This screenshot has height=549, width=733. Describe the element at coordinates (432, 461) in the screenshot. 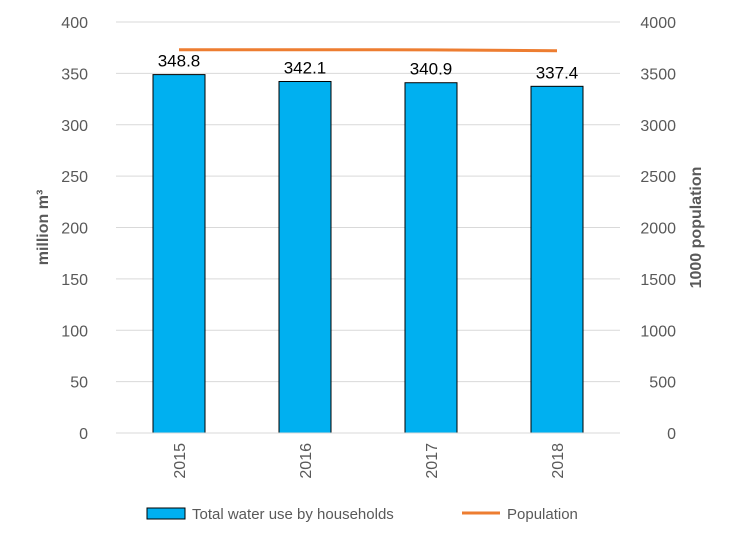

I see `x-tick-label: 2017` at that location.